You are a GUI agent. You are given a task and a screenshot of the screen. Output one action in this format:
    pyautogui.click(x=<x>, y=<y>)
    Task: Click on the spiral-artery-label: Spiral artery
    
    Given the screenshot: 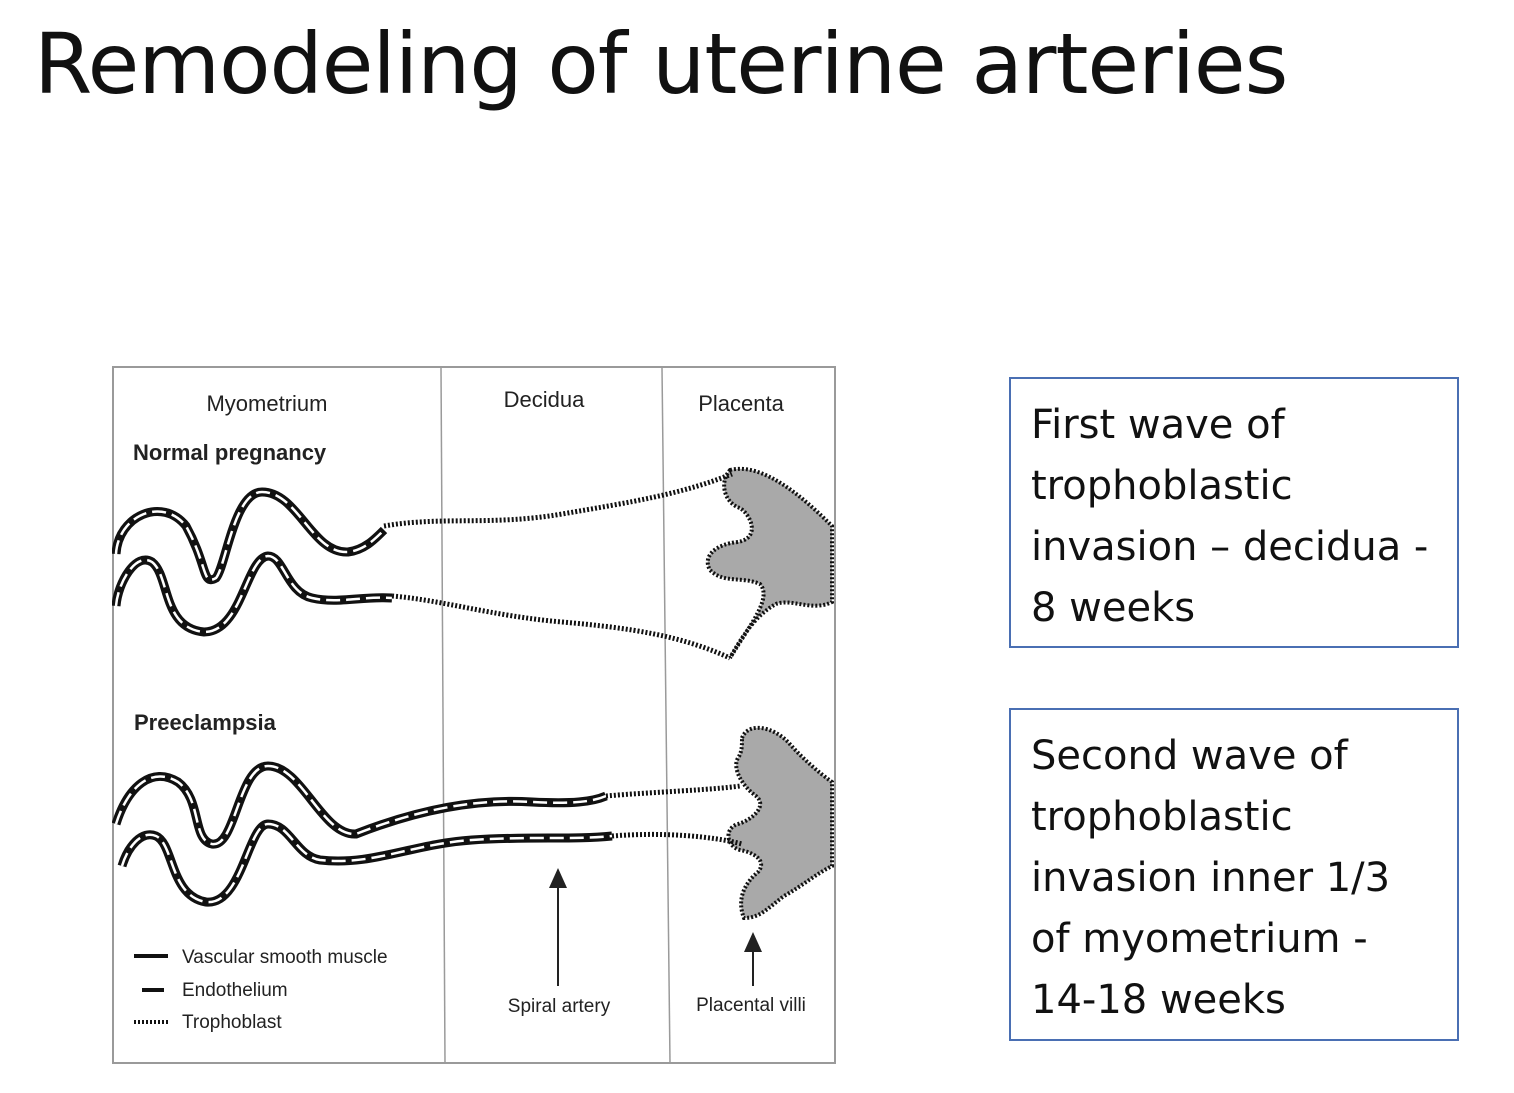 What is the action you would take?
    pyautogui.click(x=559, y=1006)
    